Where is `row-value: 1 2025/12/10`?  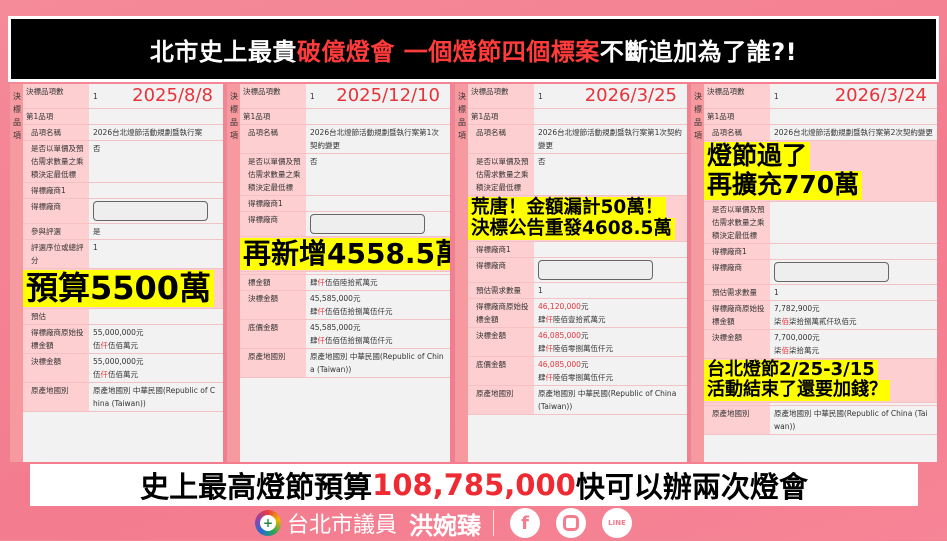 row-value: 1 2025/12/10 is located at coordinates (378, 96).